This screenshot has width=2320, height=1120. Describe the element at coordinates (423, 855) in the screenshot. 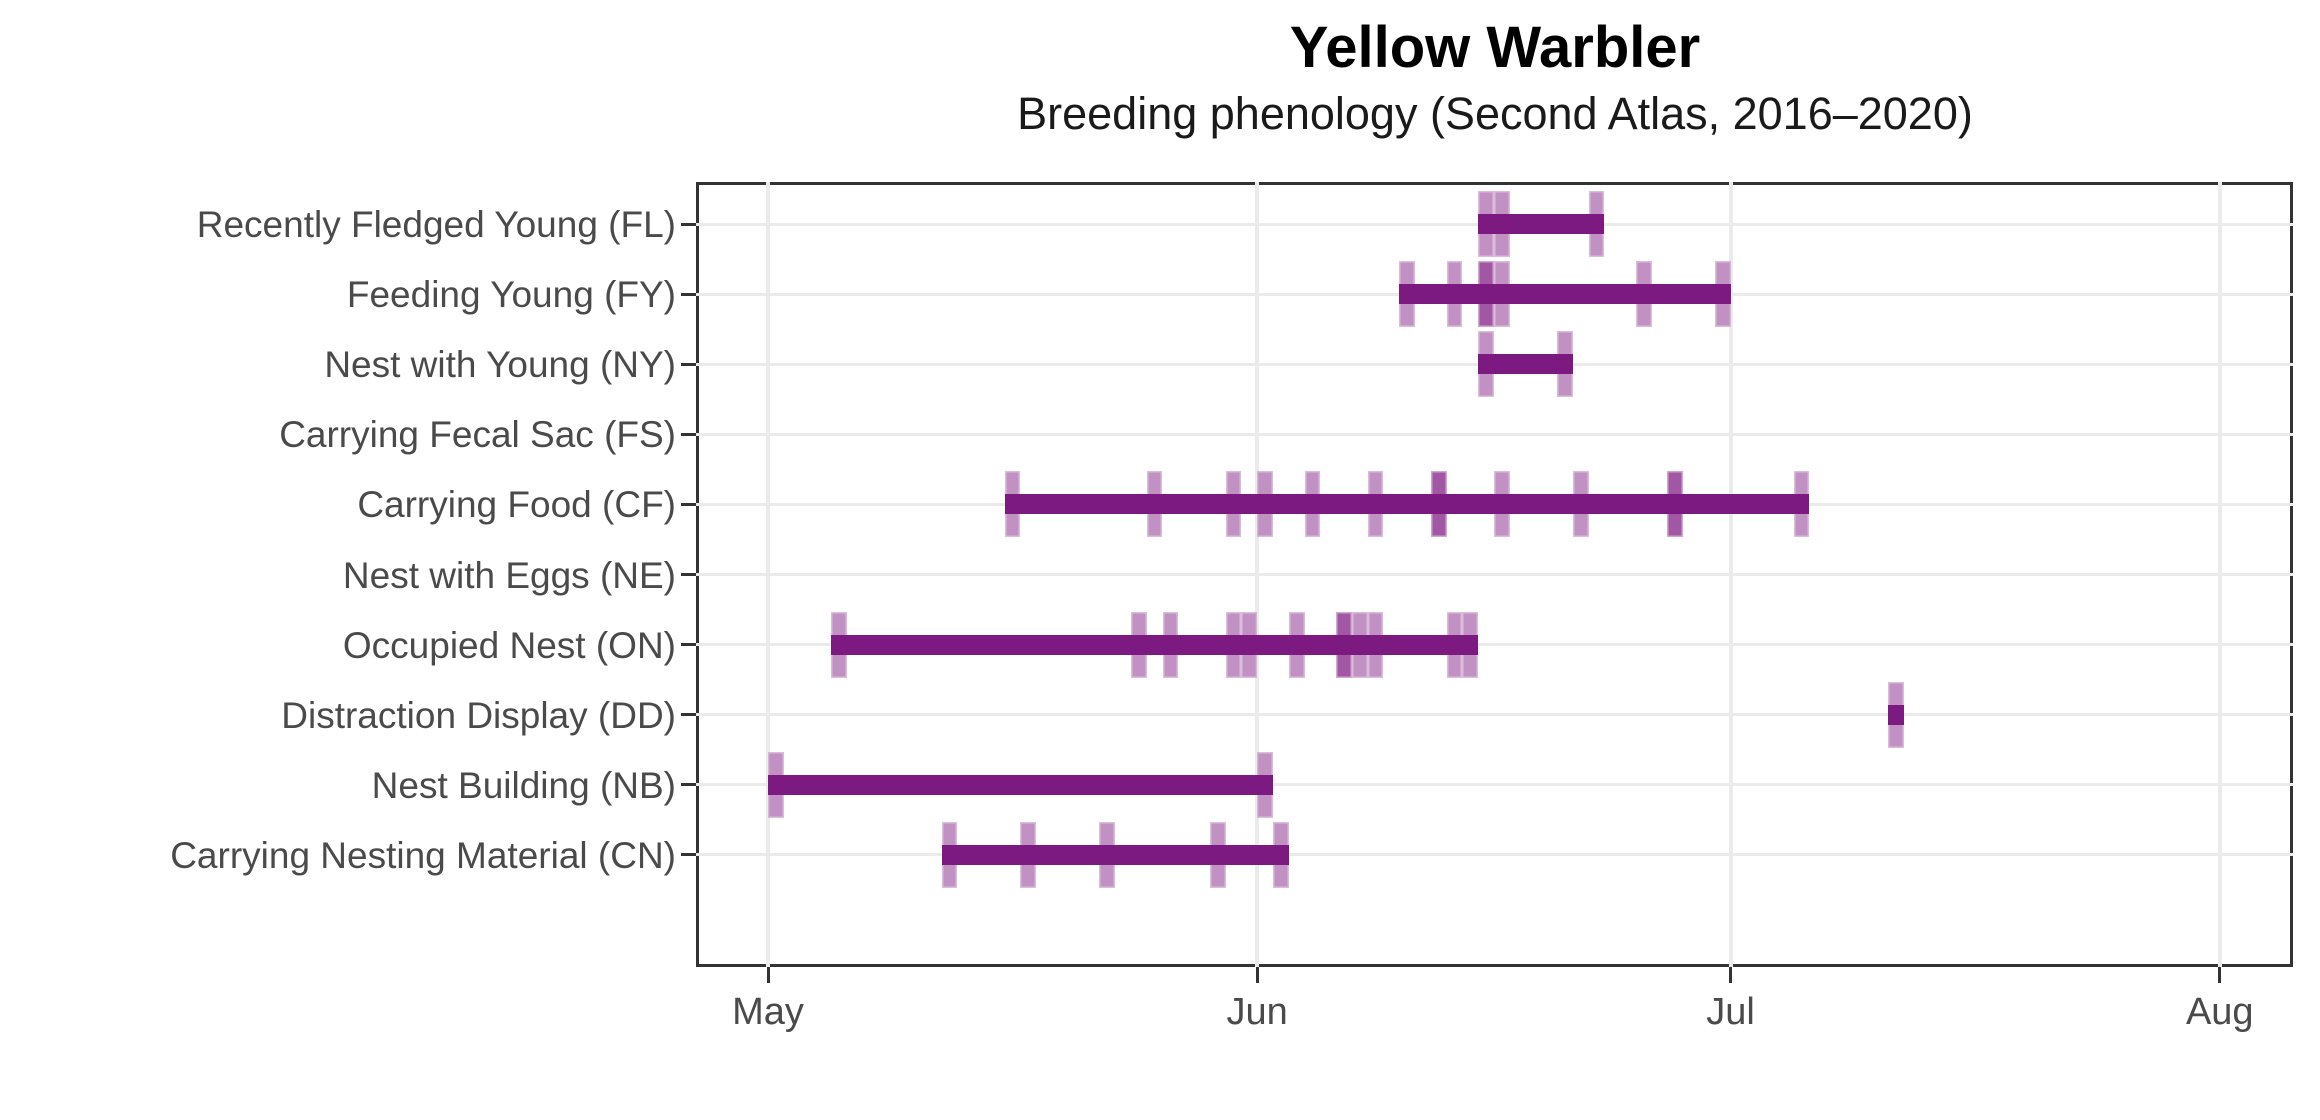

I see `row-label: Carrying Nesting Material (CN)` at that location.